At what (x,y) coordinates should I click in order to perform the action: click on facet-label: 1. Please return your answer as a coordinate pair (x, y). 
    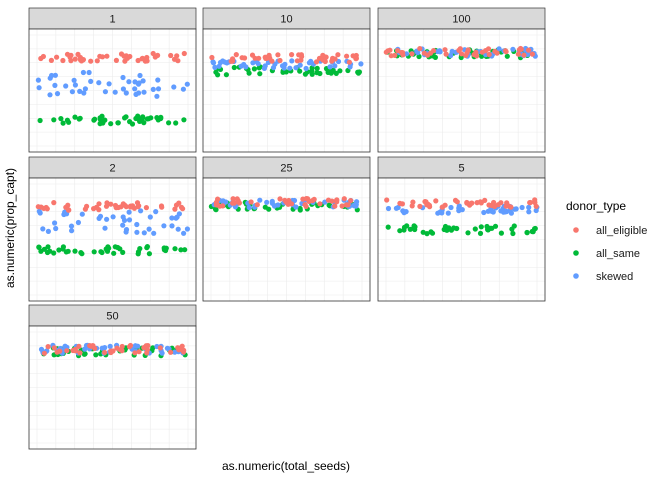
    Looking at the image, I should click on (112, 20).